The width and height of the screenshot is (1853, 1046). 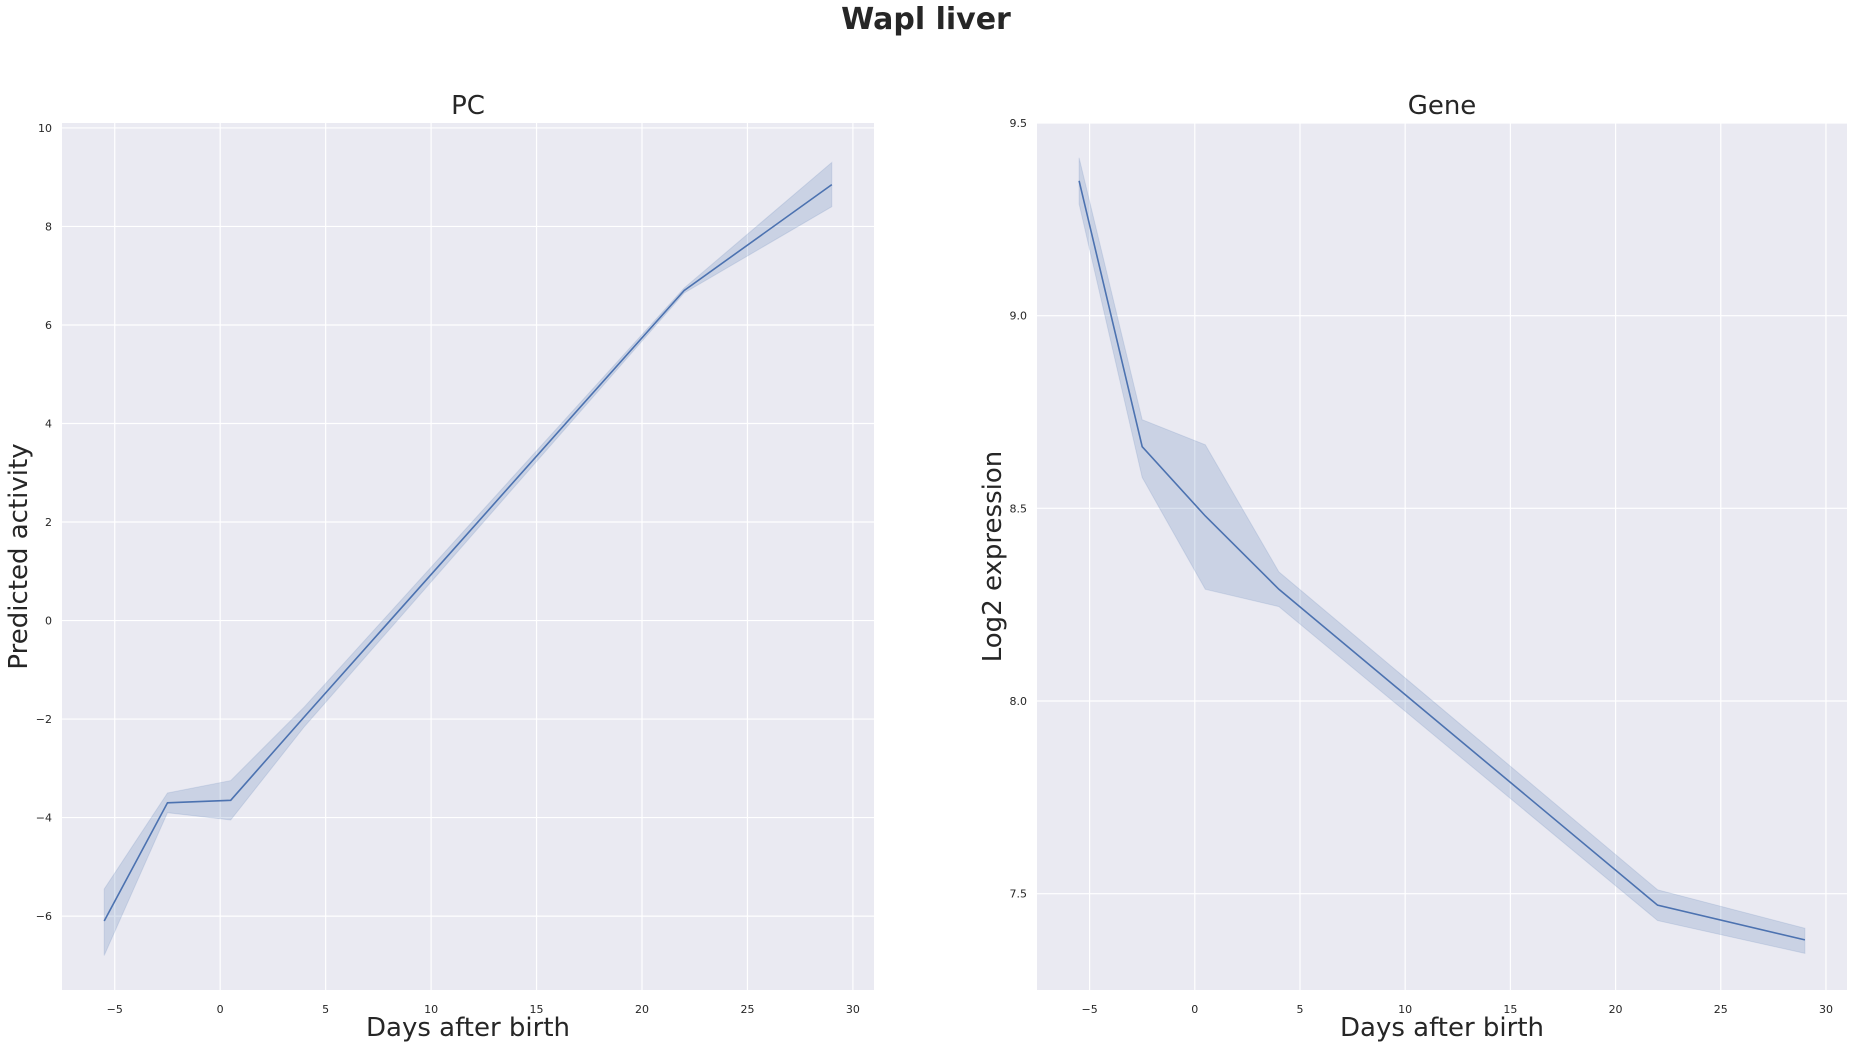 What do you see at coordinates (220, 1009) in the screenshot?
I see `pc-x-tick-label: 0` at bounding box center [220, 1009].